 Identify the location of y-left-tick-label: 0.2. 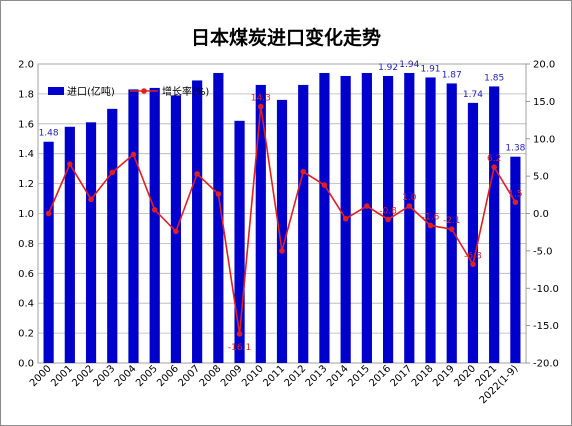
(26, 334).